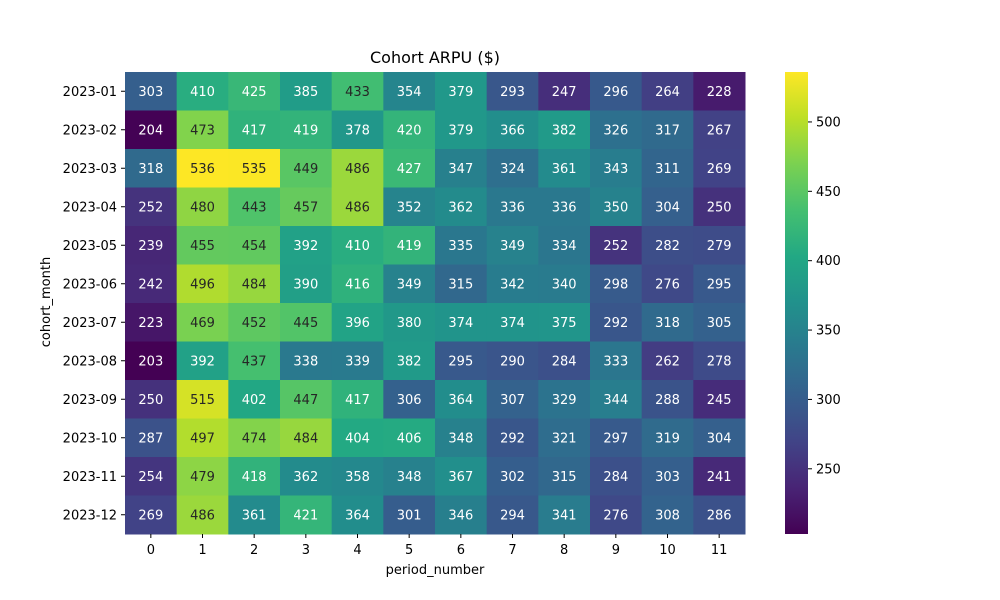  I want to click on cell-value-label: 343, so click(615, 169).